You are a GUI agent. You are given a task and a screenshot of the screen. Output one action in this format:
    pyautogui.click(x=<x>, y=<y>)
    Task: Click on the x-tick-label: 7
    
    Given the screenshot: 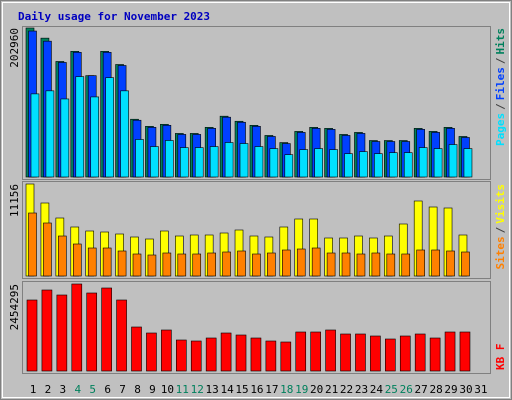 What is the action you would take?
    pyautogui.click(x=122, y=389)
    